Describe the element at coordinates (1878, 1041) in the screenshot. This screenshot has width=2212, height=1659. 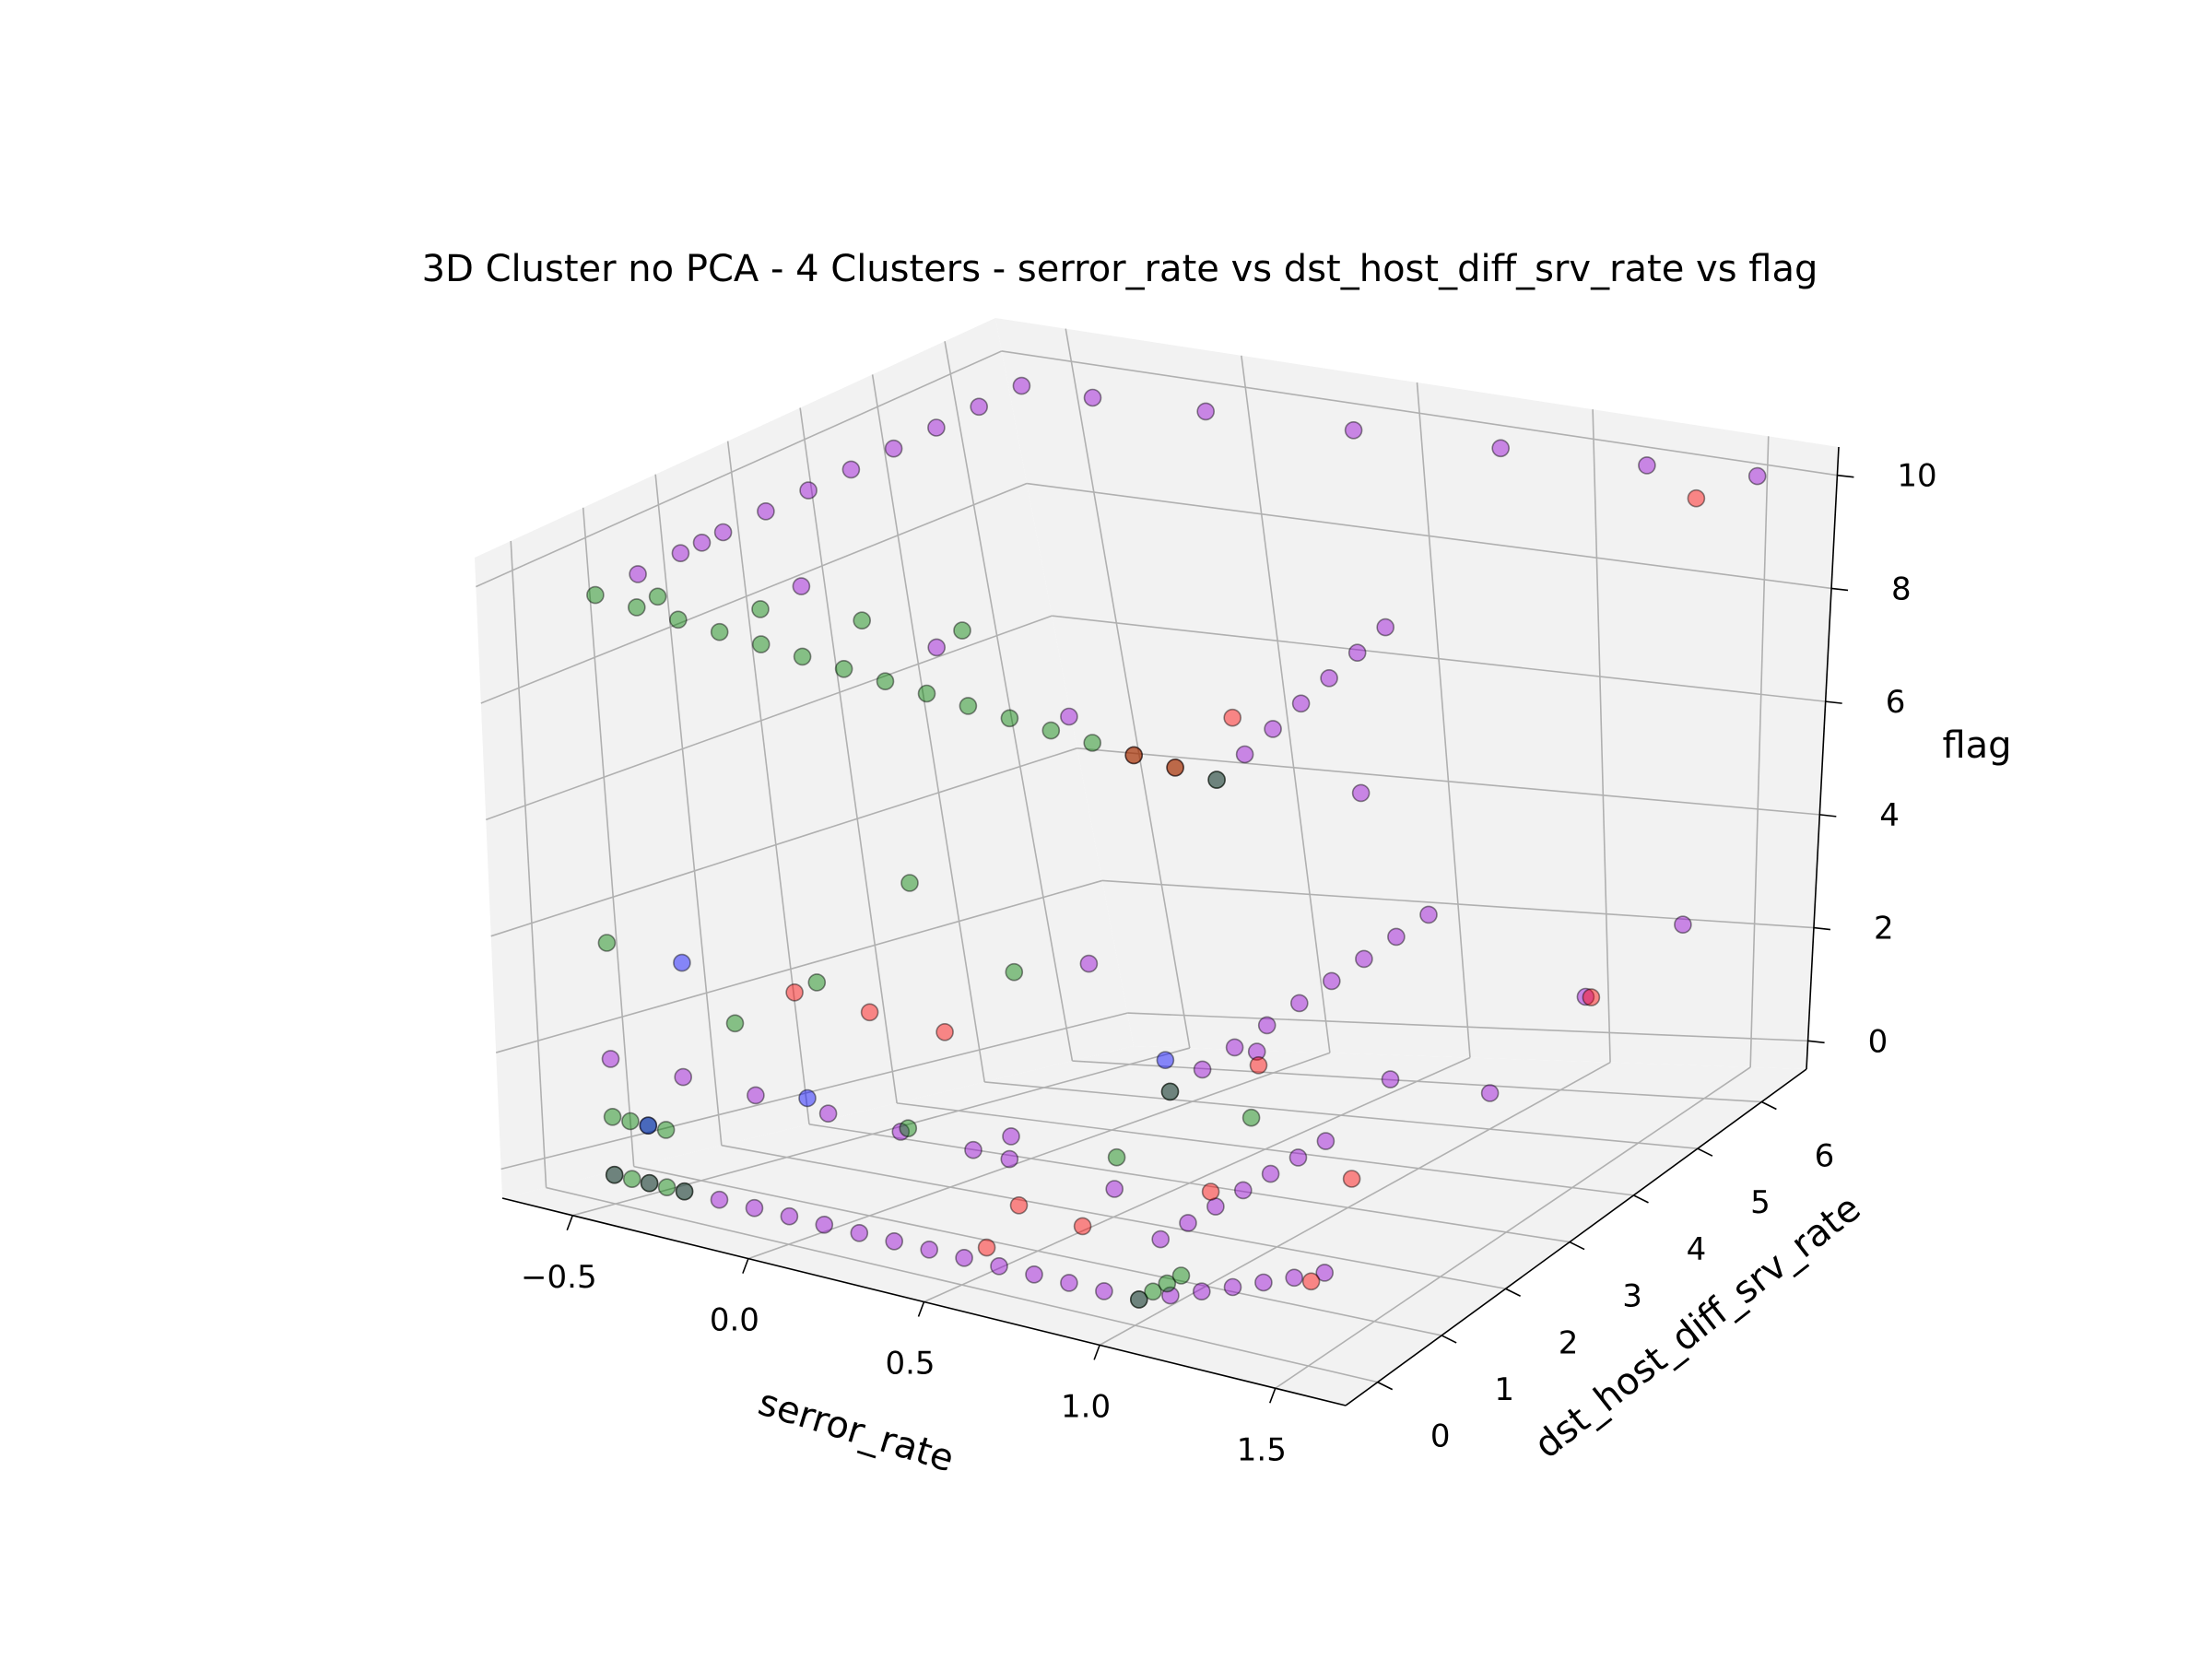
I see `z-tick-label: 0` at that location.